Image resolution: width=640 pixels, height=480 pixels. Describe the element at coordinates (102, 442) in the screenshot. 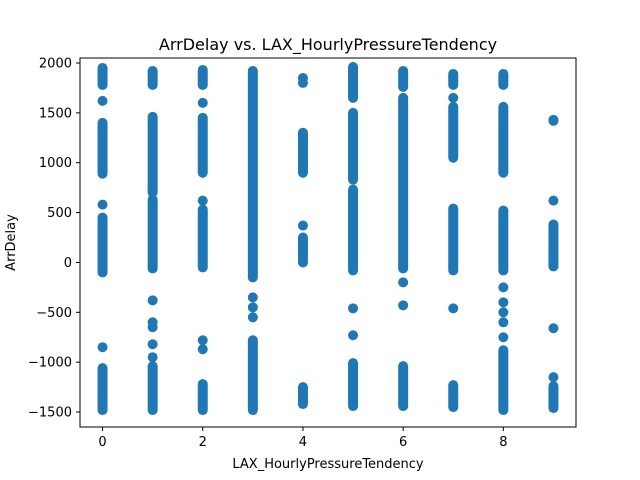

I see `x-tick-label: 0` at that location.